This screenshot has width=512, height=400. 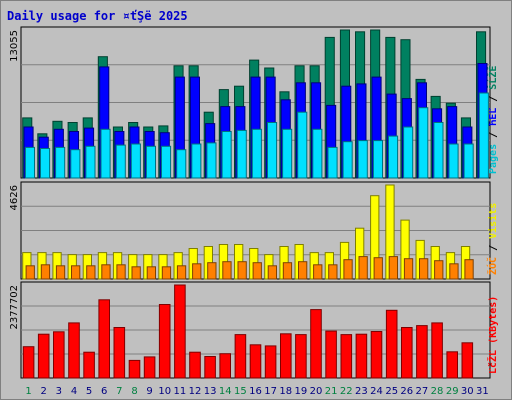 What do you see at coordinates (134, 391) in the screenshot?
I see `x-tick-label-8: 8` at bounding box center [134, 391].